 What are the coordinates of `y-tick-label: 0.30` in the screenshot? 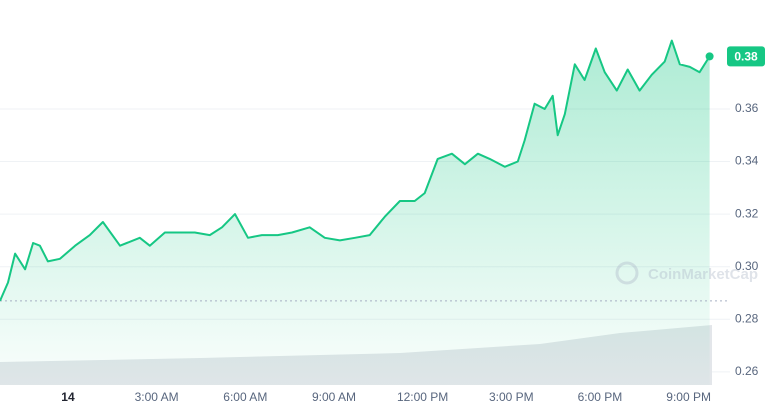 It's located at (747, 266).